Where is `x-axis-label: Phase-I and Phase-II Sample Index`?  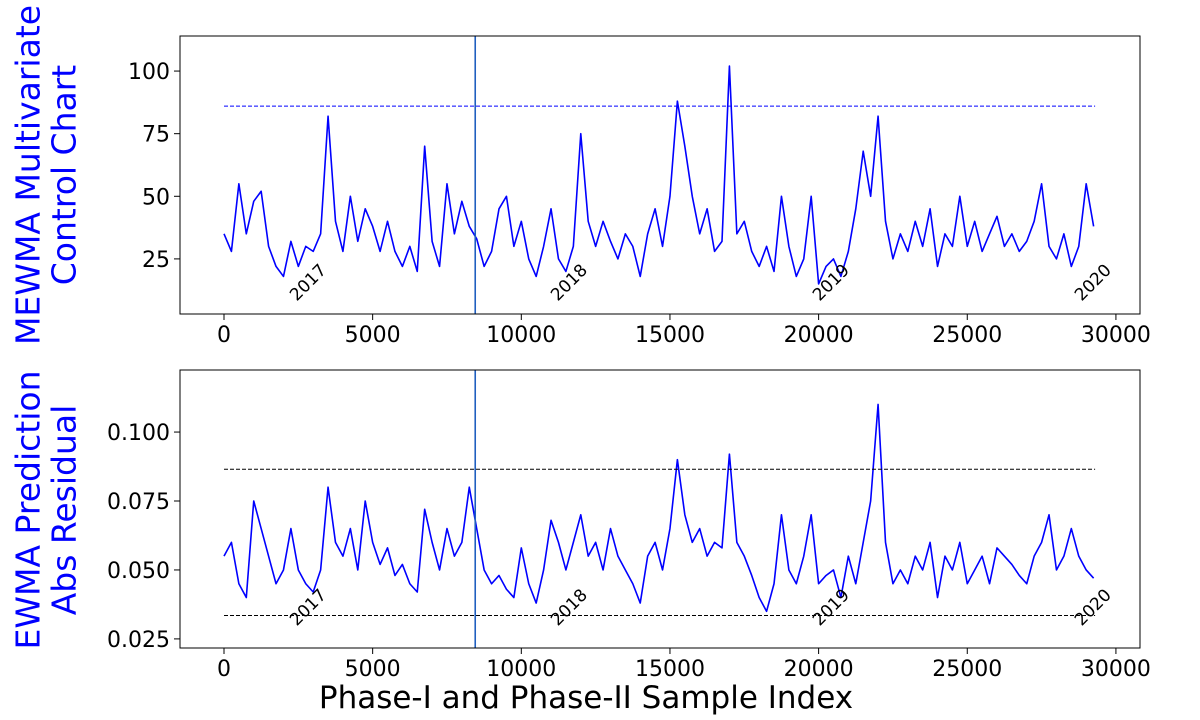
x-axis-label: Phase-I and Phase-II Sample Index is located at coordinates (586, 698).